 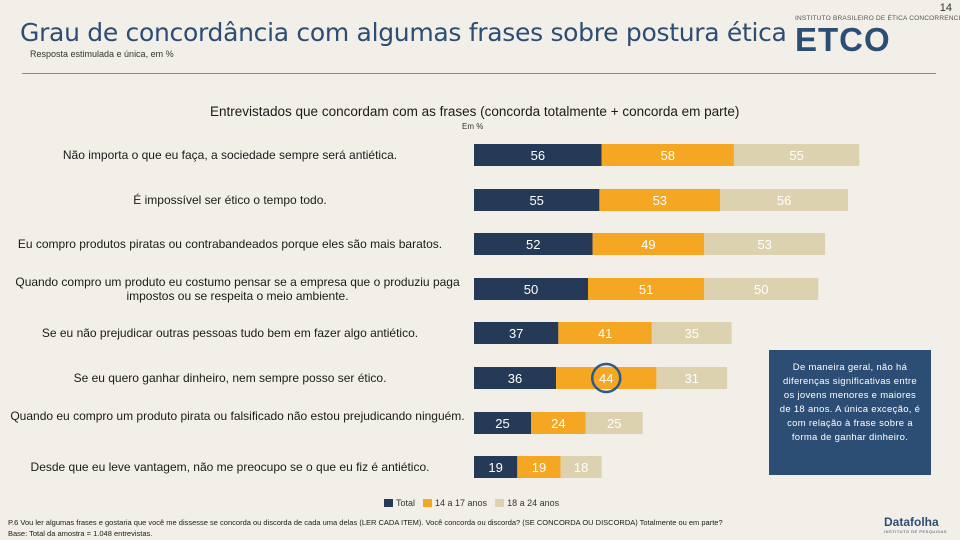 I want to click on datafolha-logo-sub: INSTITUTO DE PESQUISAS, so click(x=915, y=531).